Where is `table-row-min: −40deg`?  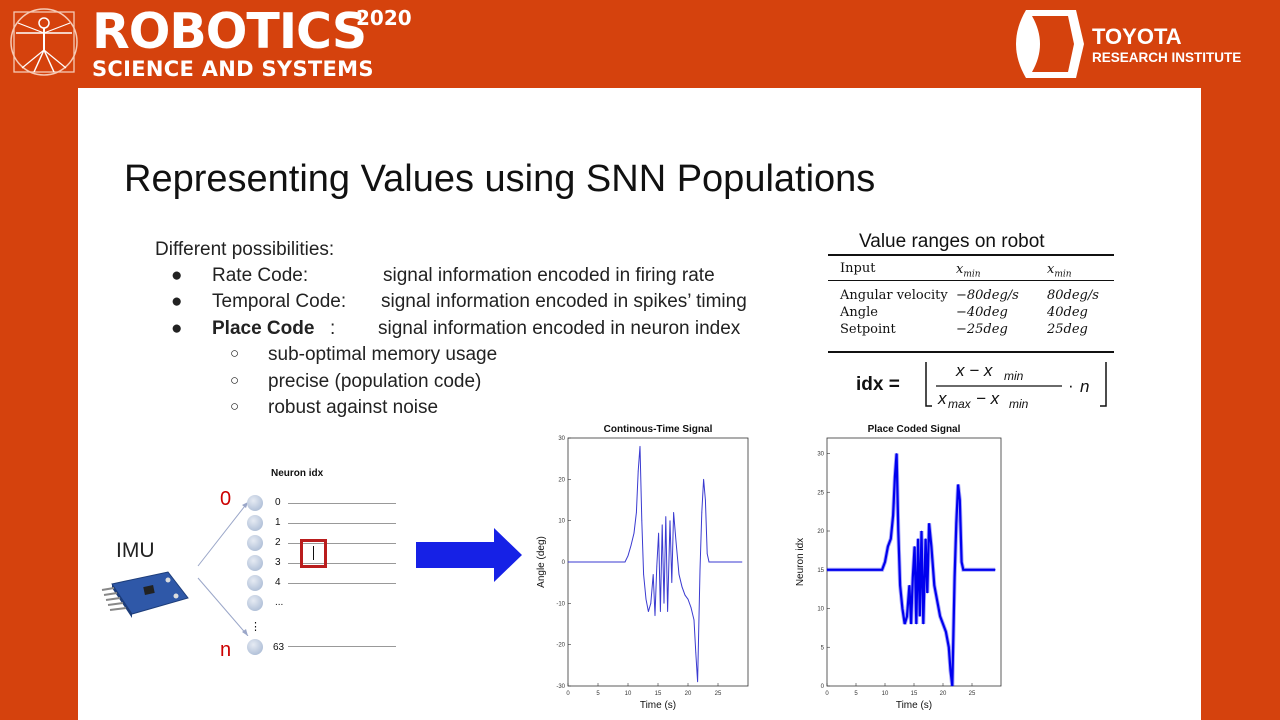
table-row-min: −40deg is located at coordinates (982, 312).